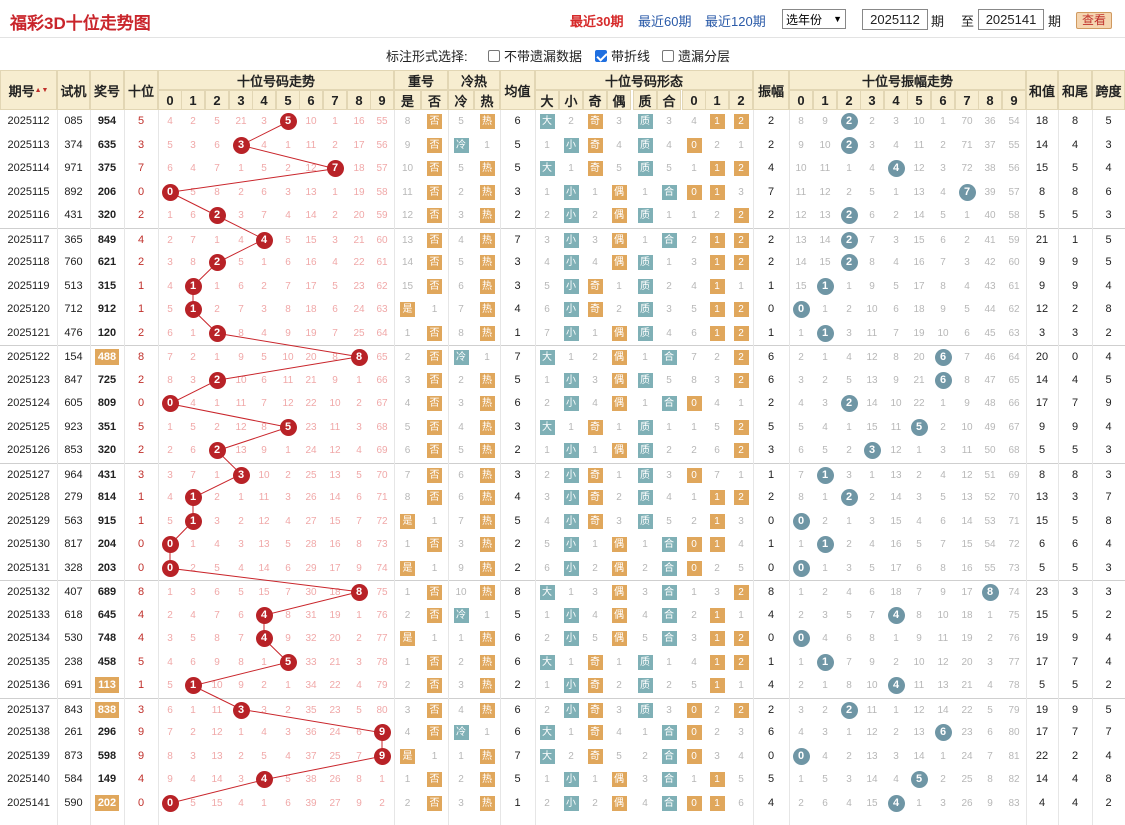 The image size is (1125, 825). What do you see at coordinates (407, 779) in the screenshot?
I see `repeat-yes-cell: 1` at bounding box center [407, 779].